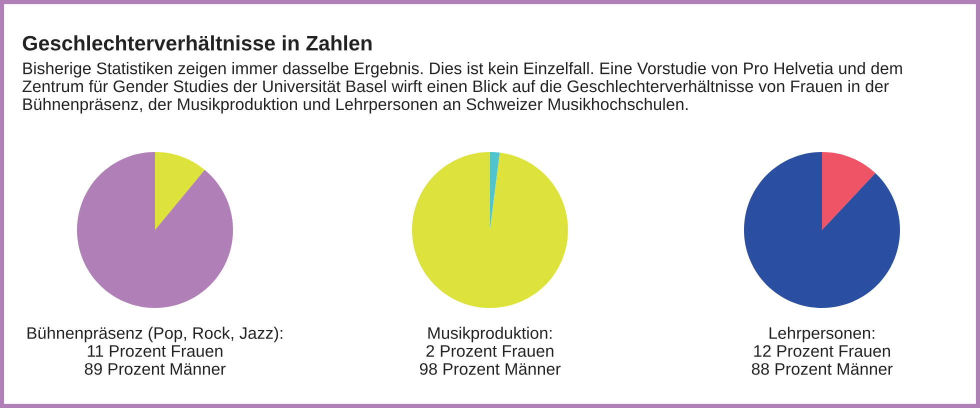 This screenshot has height=408, width=980. What do you see at coordinates (462, 88) in the screenshot?
I see `text: Bisherige Statistiken zeigen immer dasselbe Ergebnis. Dies ist kein Einzelfall. Eine Vorstudie von Pro Helvetia und dem Zentrum für Gender Studies der Universität Basel wirft einen Blick auf die Geschlechterverhältnisse von Frauen in der Bühnenpräsenz, der Musikproduktion und Lehrpersonen an Schweizer Musikhochschulen.` at bounding box center [462, 88].